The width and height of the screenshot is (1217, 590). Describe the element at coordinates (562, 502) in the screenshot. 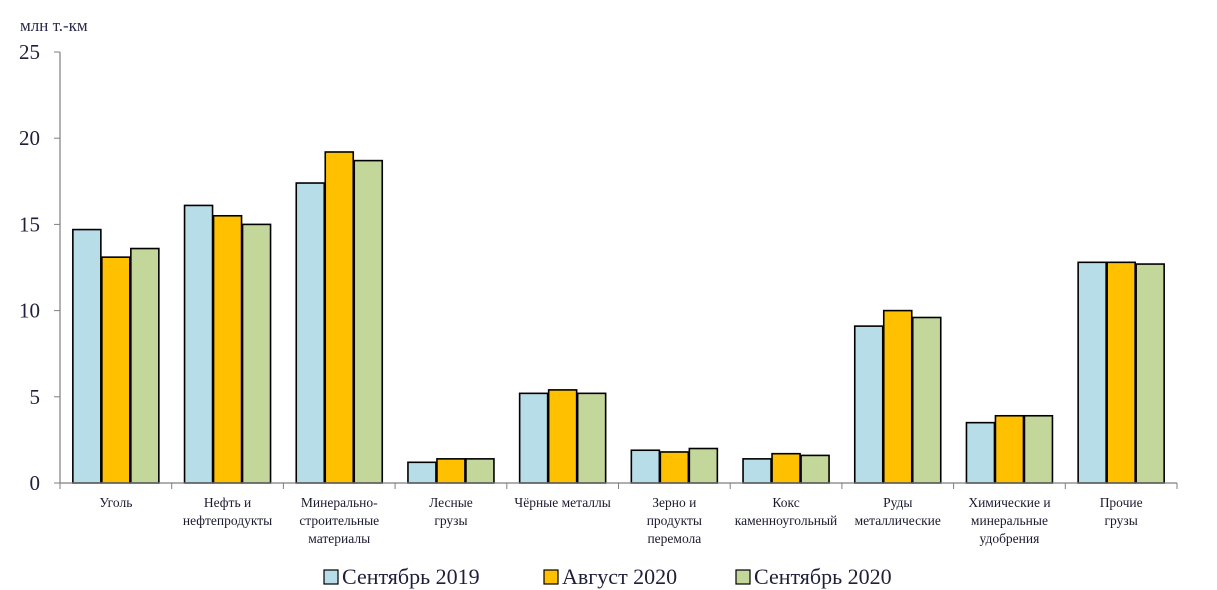

I see `x-category-label: Чёрные металлы` at that location.